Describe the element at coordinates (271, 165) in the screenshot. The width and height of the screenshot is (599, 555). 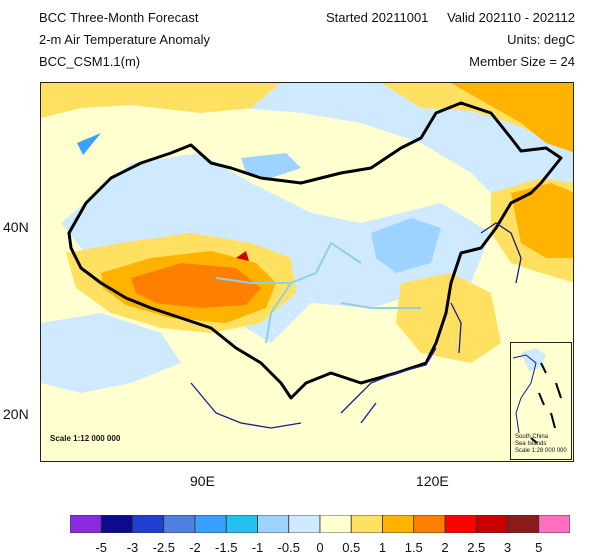
I see `cool-spot-mongolia` at that location.